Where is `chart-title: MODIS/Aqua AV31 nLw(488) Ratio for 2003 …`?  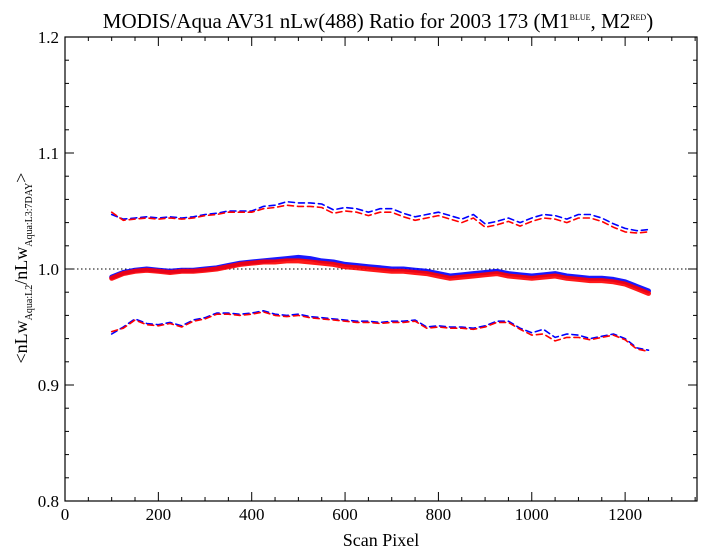 chart-title: MODIS/Aqua AV31 nLw(488) Ratio for 2003 … is located at coordinates (378, 21).